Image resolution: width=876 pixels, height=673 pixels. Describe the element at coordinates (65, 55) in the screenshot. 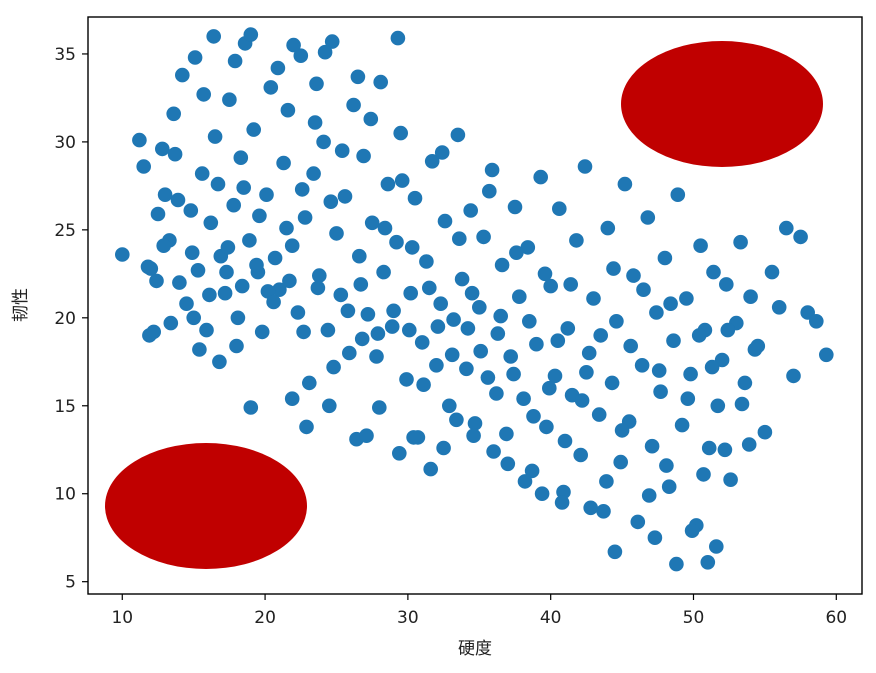

I see `y-tick-label: 35` at that location.